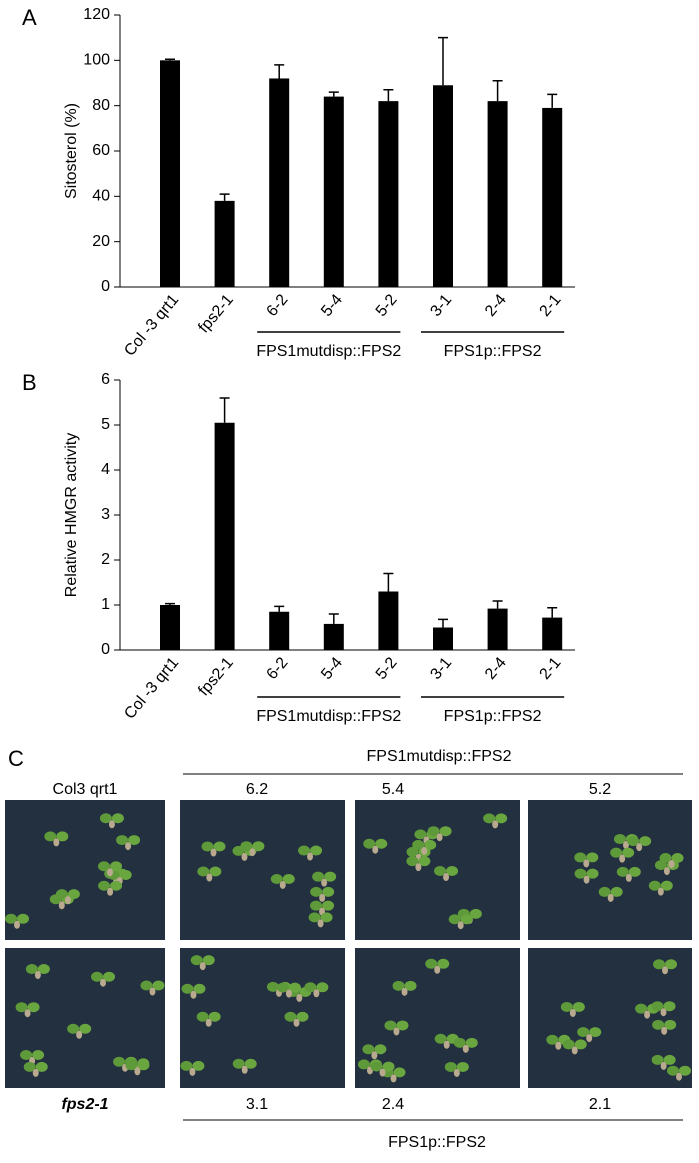  I want to click on panel-letter: C, so click(16, 758).